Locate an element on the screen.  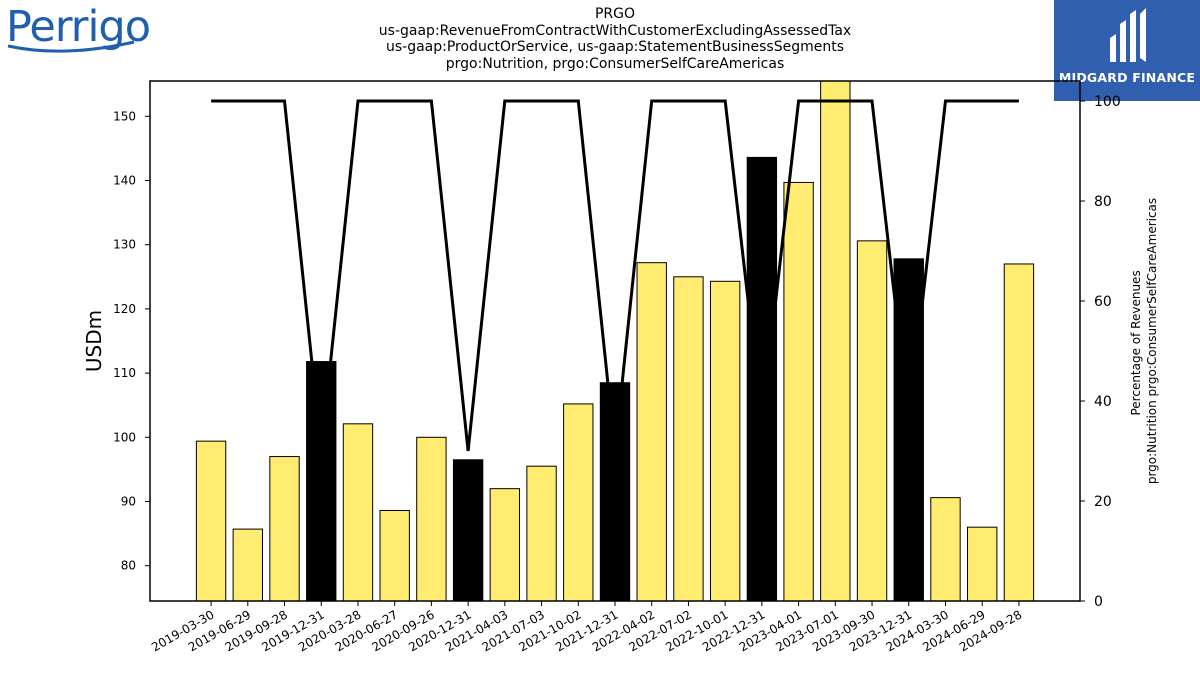
y2-axis-label-line-1: Percentage of Revenues is located at coordinates (1136, 342).